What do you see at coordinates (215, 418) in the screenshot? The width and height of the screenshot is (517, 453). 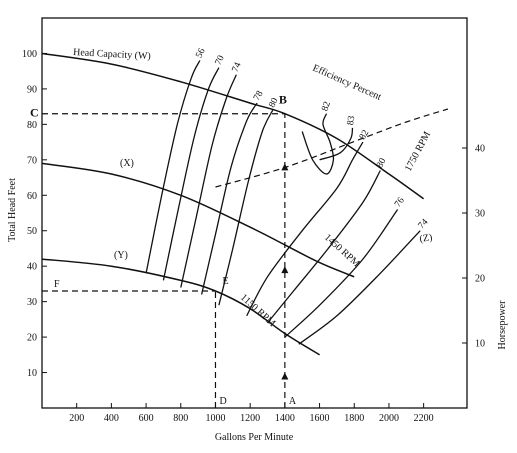 I see `x-tick-label: 1000` at bounding box center [215, 418].